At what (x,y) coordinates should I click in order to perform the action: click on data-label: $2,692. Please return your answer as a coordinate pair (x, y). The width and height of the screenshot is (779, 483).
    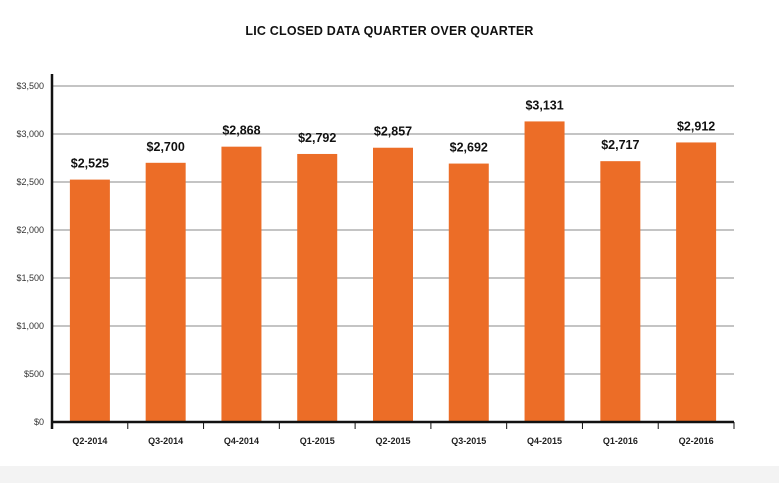
    Looking at the image, I should click on (469, 148).